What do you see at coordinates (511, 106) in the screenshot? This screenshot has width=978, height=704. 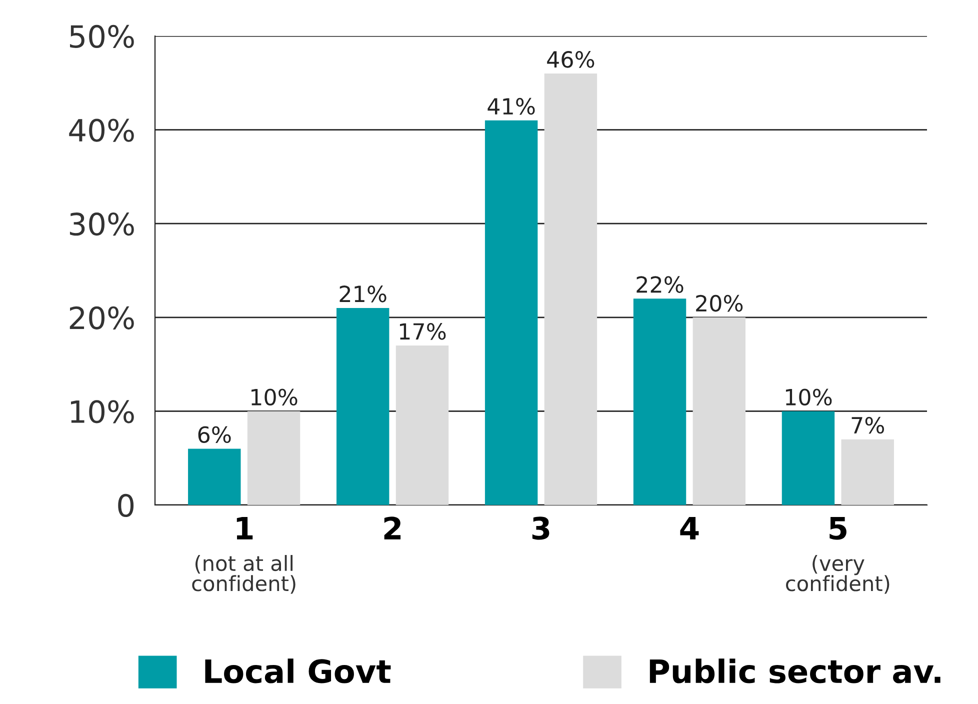 I see `data-label: 41%` at bounding box center [511, 106].